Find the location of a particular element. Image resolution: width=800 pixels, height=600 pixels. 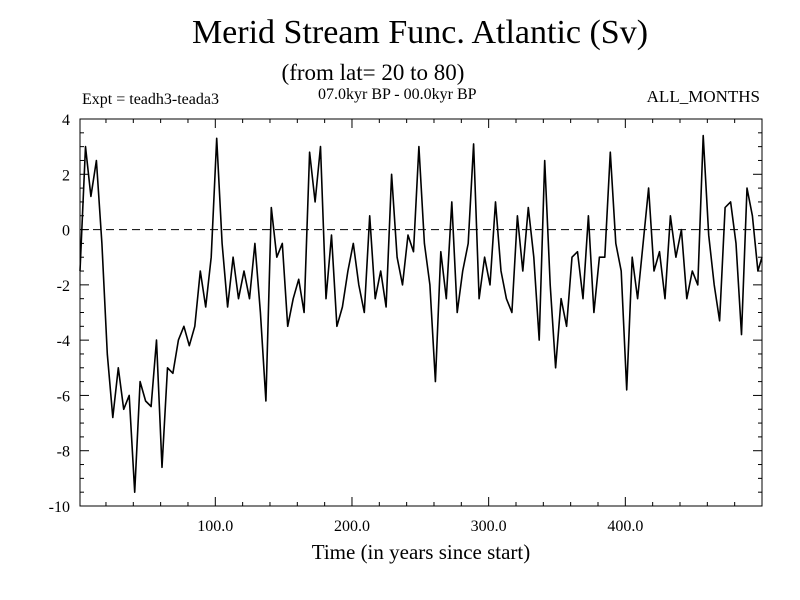

y-tick-label: -10 is located at coordinates (59, 507).